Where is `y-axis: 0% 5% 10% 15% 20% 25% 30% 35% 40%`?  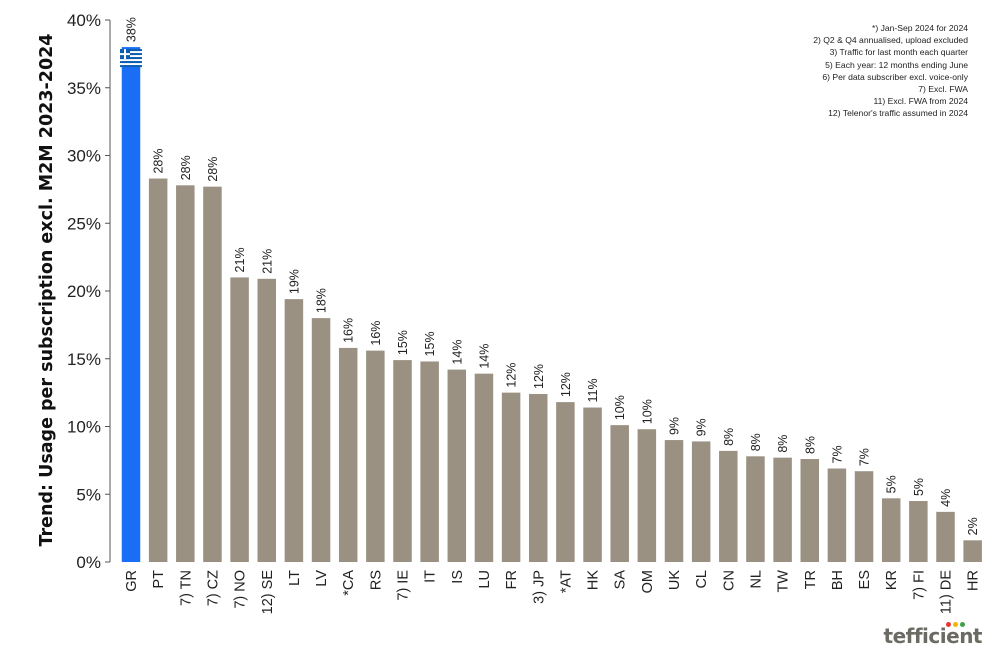 y-axis: 0% 5% 10% 15% 20% 25% 30% 35% 40% is located at coordinates (89, 291).